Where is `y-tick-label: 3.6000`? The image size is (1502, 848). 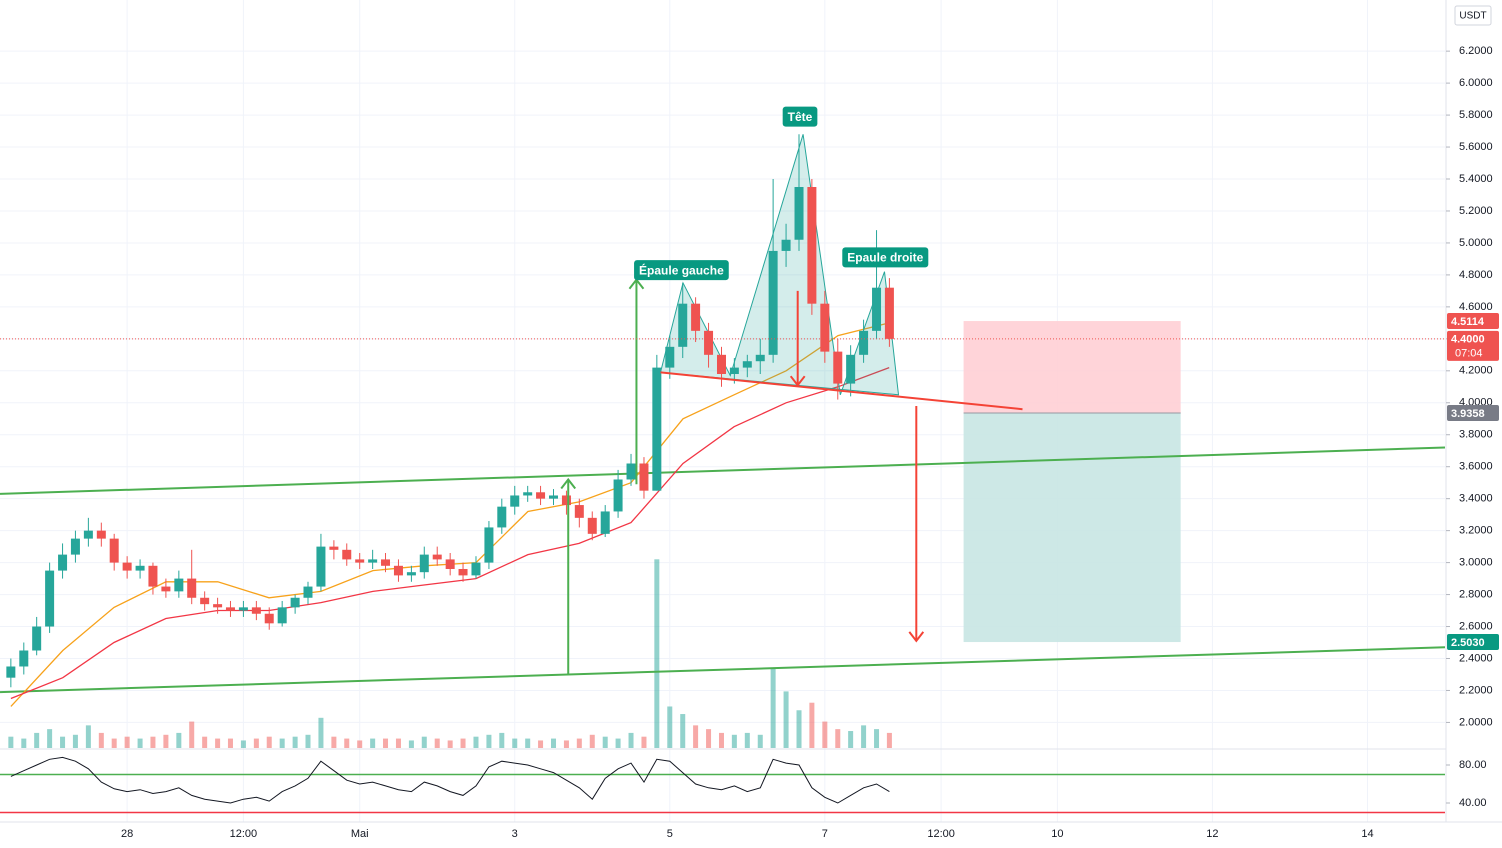
y-tick-label: 3.6000 is located at coordinates (1476, 467).